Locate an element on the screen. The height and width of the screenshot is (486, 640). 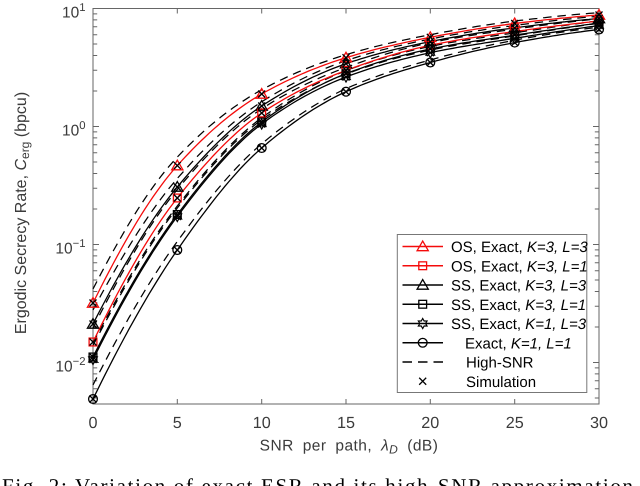
svg-text: 20 is located at coordinates (430, 423).